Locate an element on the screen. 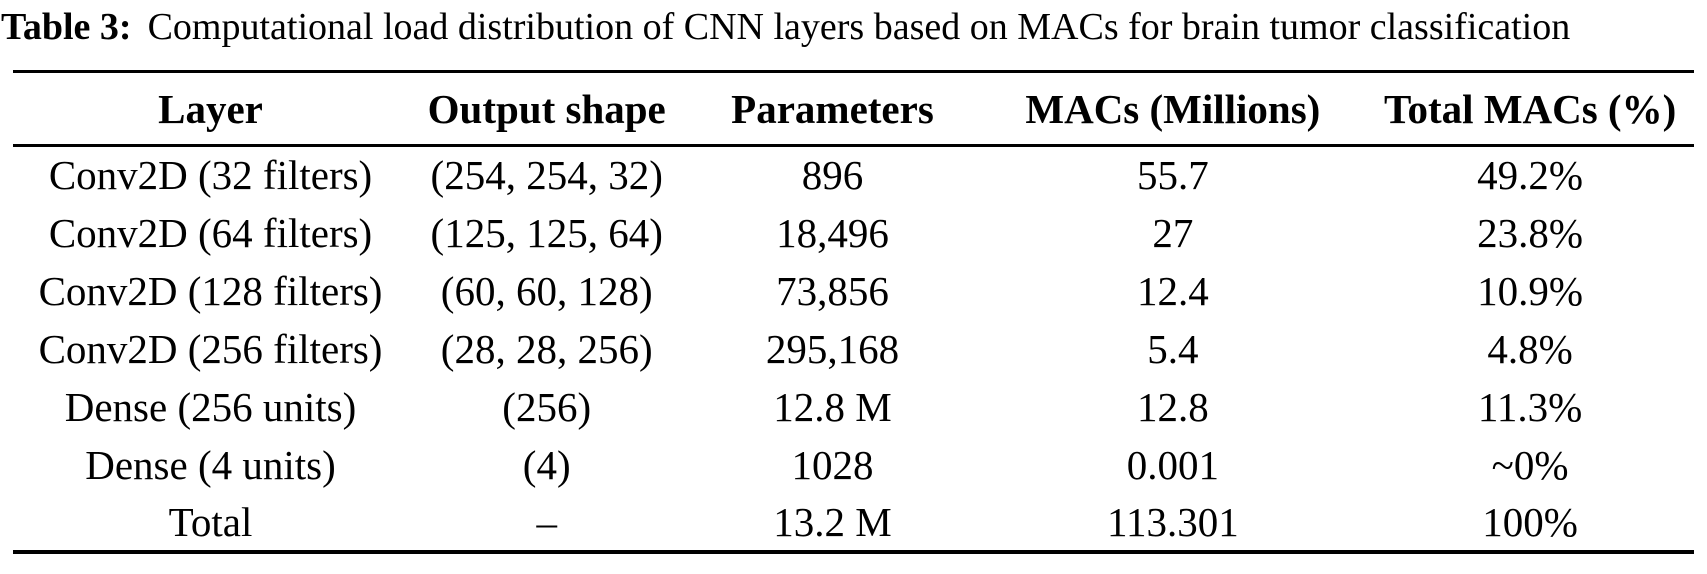  table-row: Dense (4 units) (4) 1028 0.001 ~0% is located at coordinates (853, 465).